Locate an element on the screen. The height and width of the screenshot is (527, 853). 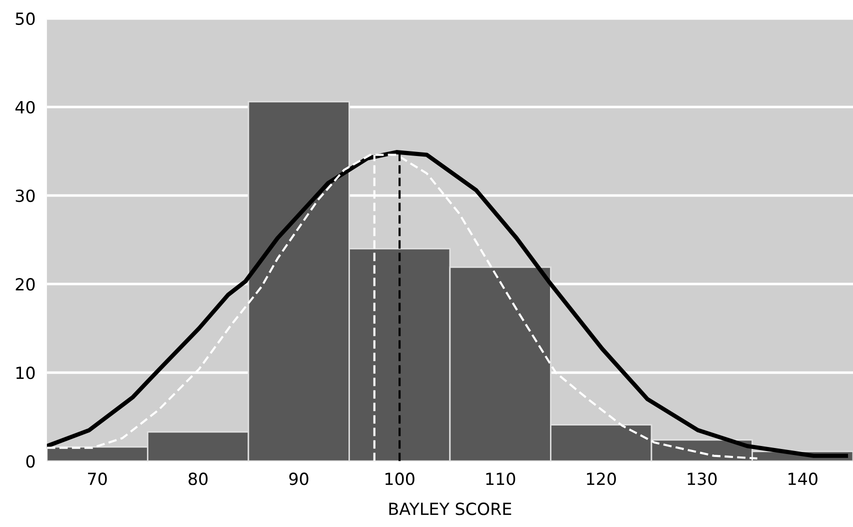
y-tick-label: 0 is located at coordinates (30, 461).